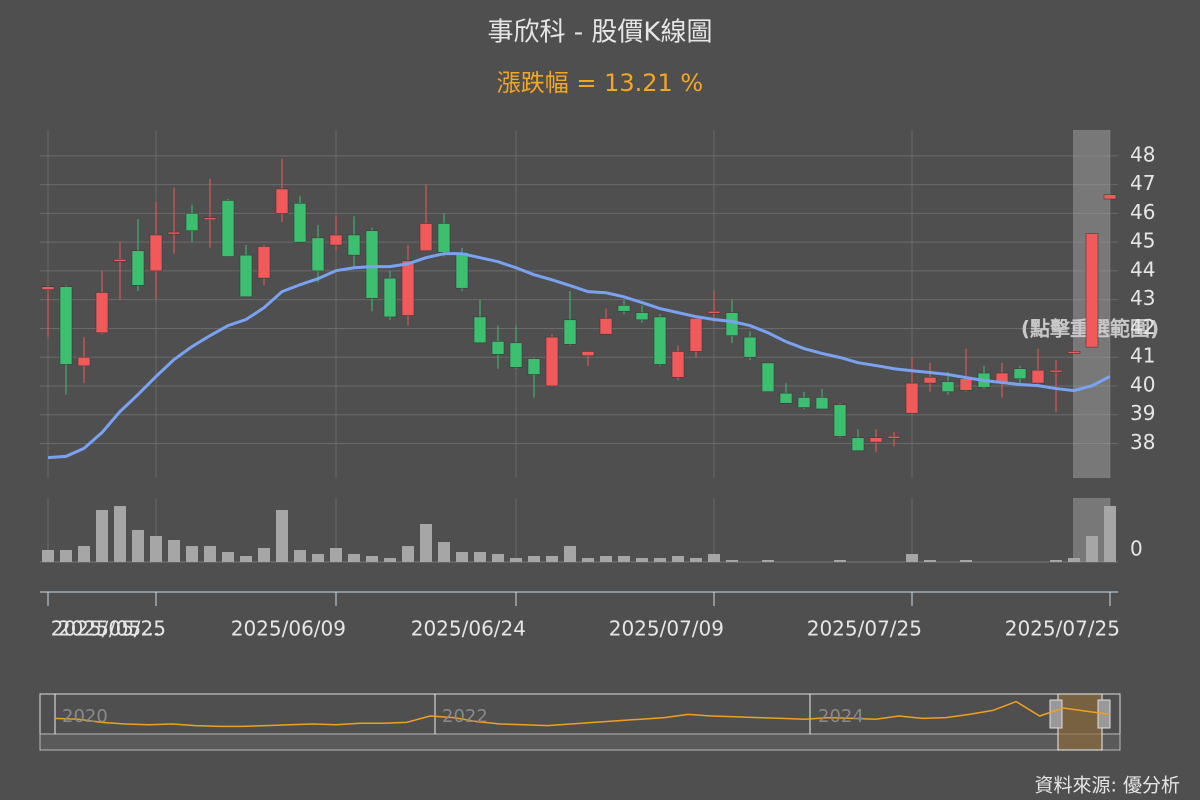  I want to click on source: 資料來源: 優分析, so click(1107, 786).